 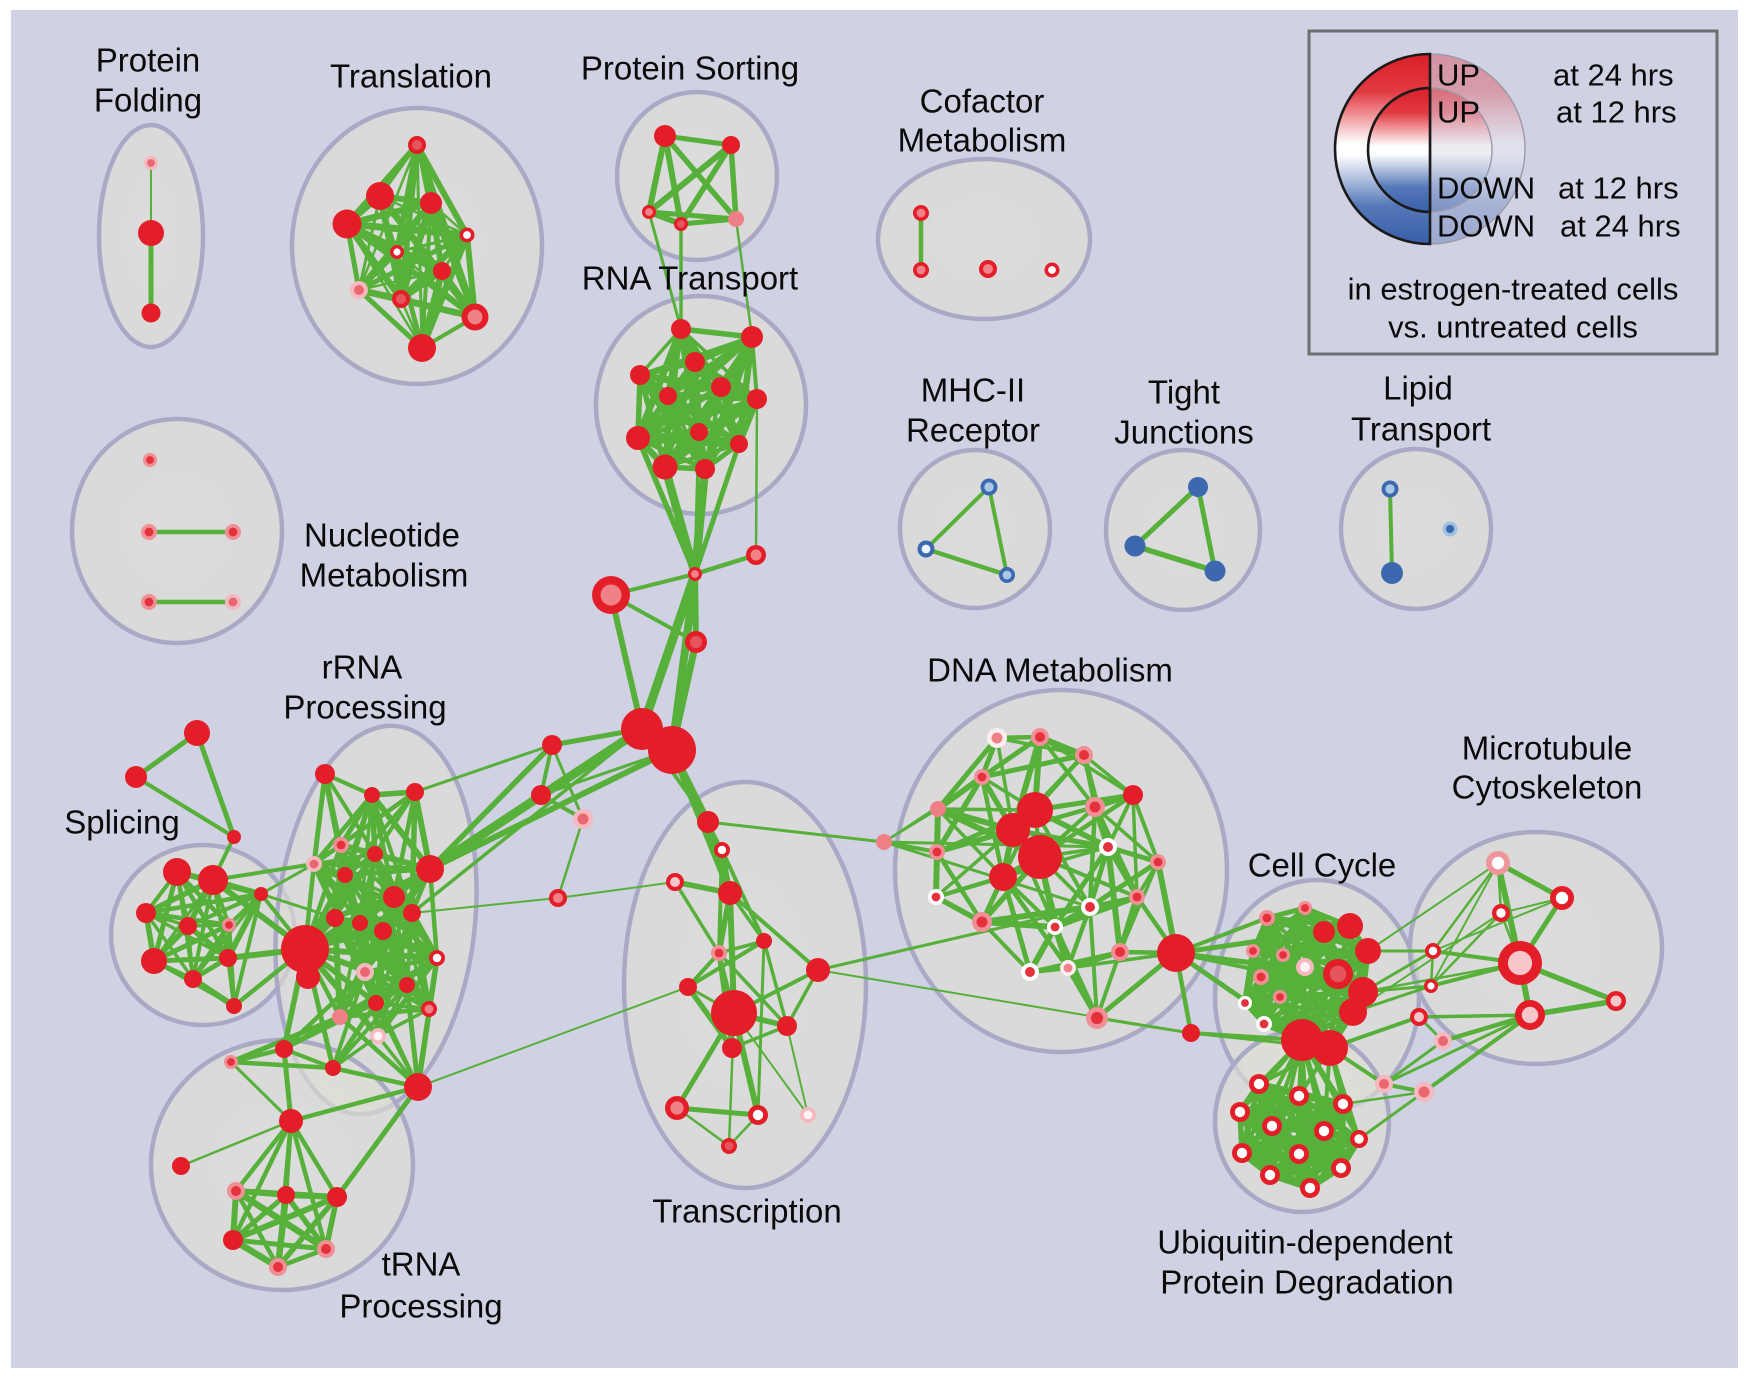 What do you see at coordinates (1183, 432) in the screenshot?
I see `svg-text: Junctions` at bounding box center [1183, 432].